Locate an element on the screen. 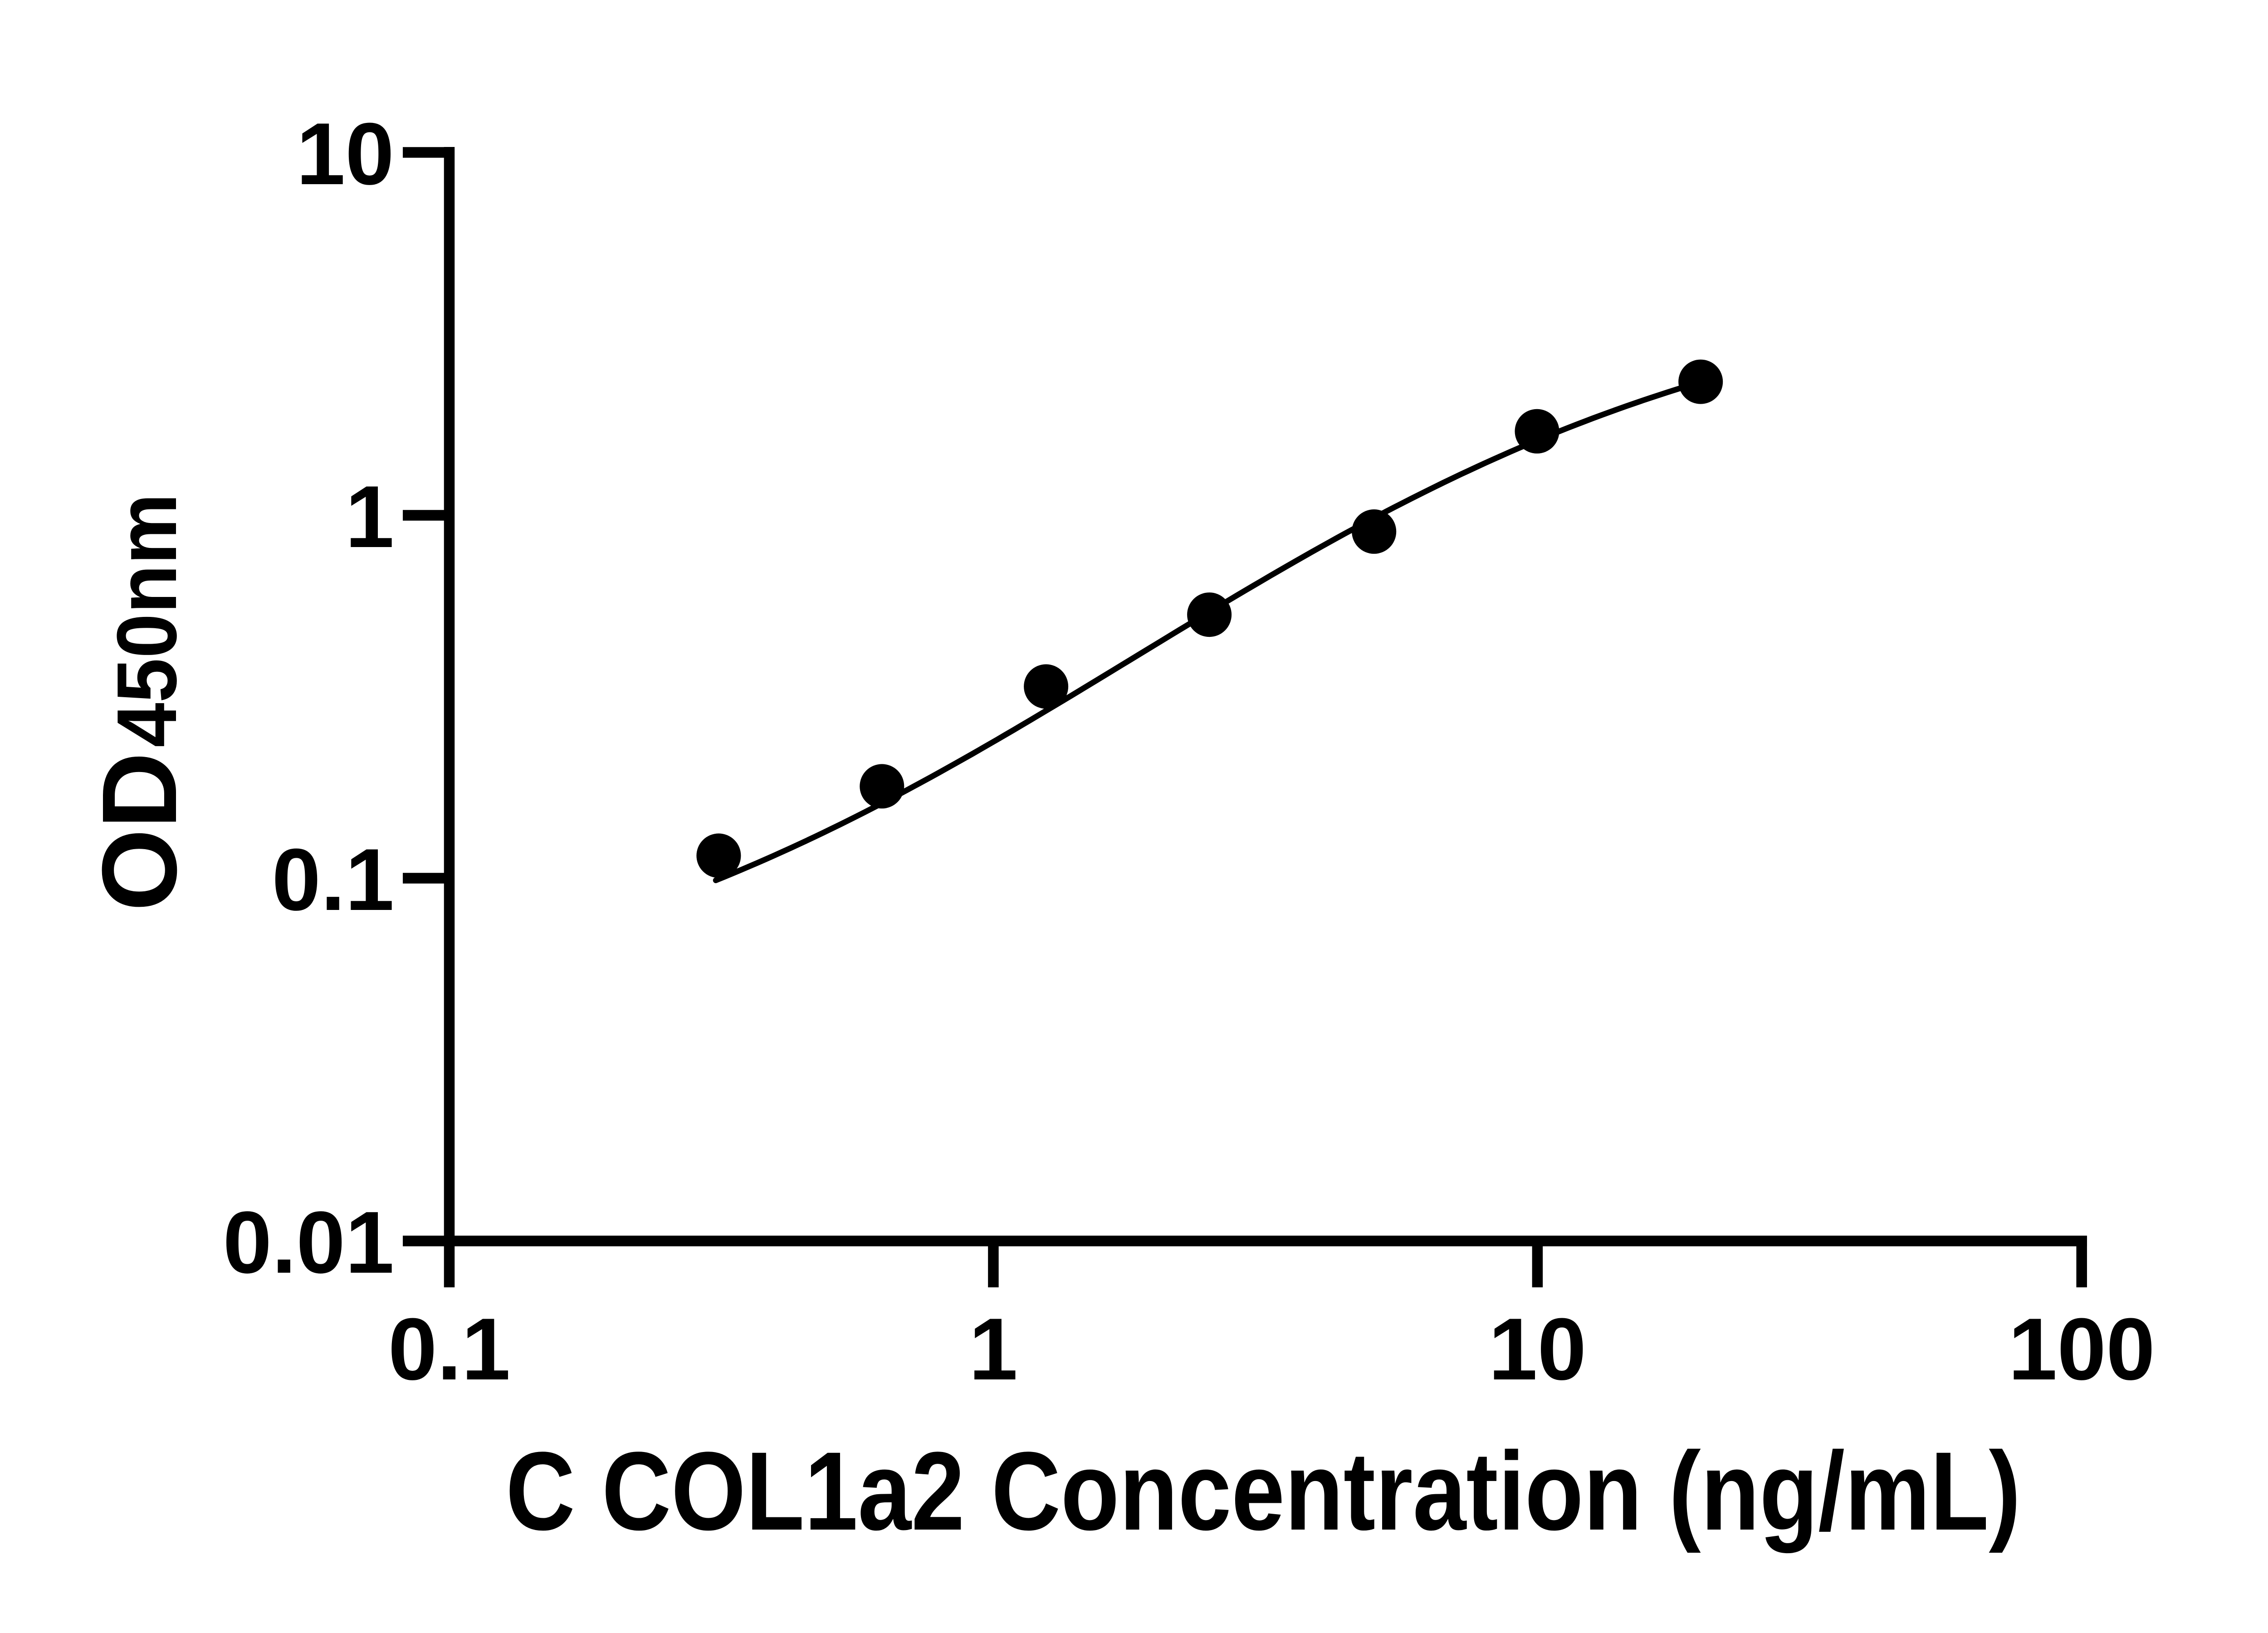  svg-text: 100 is located at coordinates (2081, 1349).